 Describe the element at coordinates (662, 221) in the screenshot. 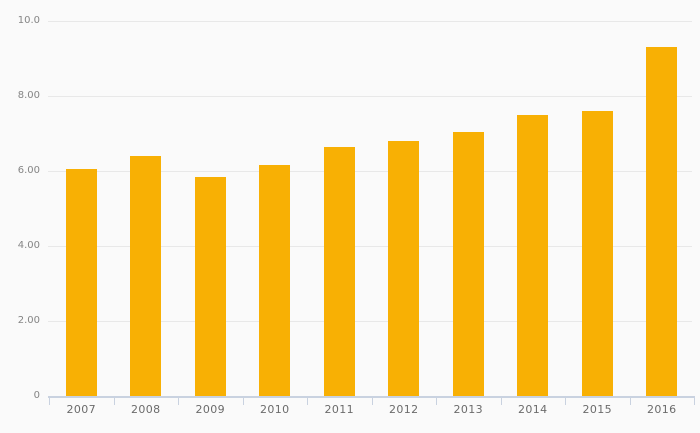

I see `bar-2016` at that location.